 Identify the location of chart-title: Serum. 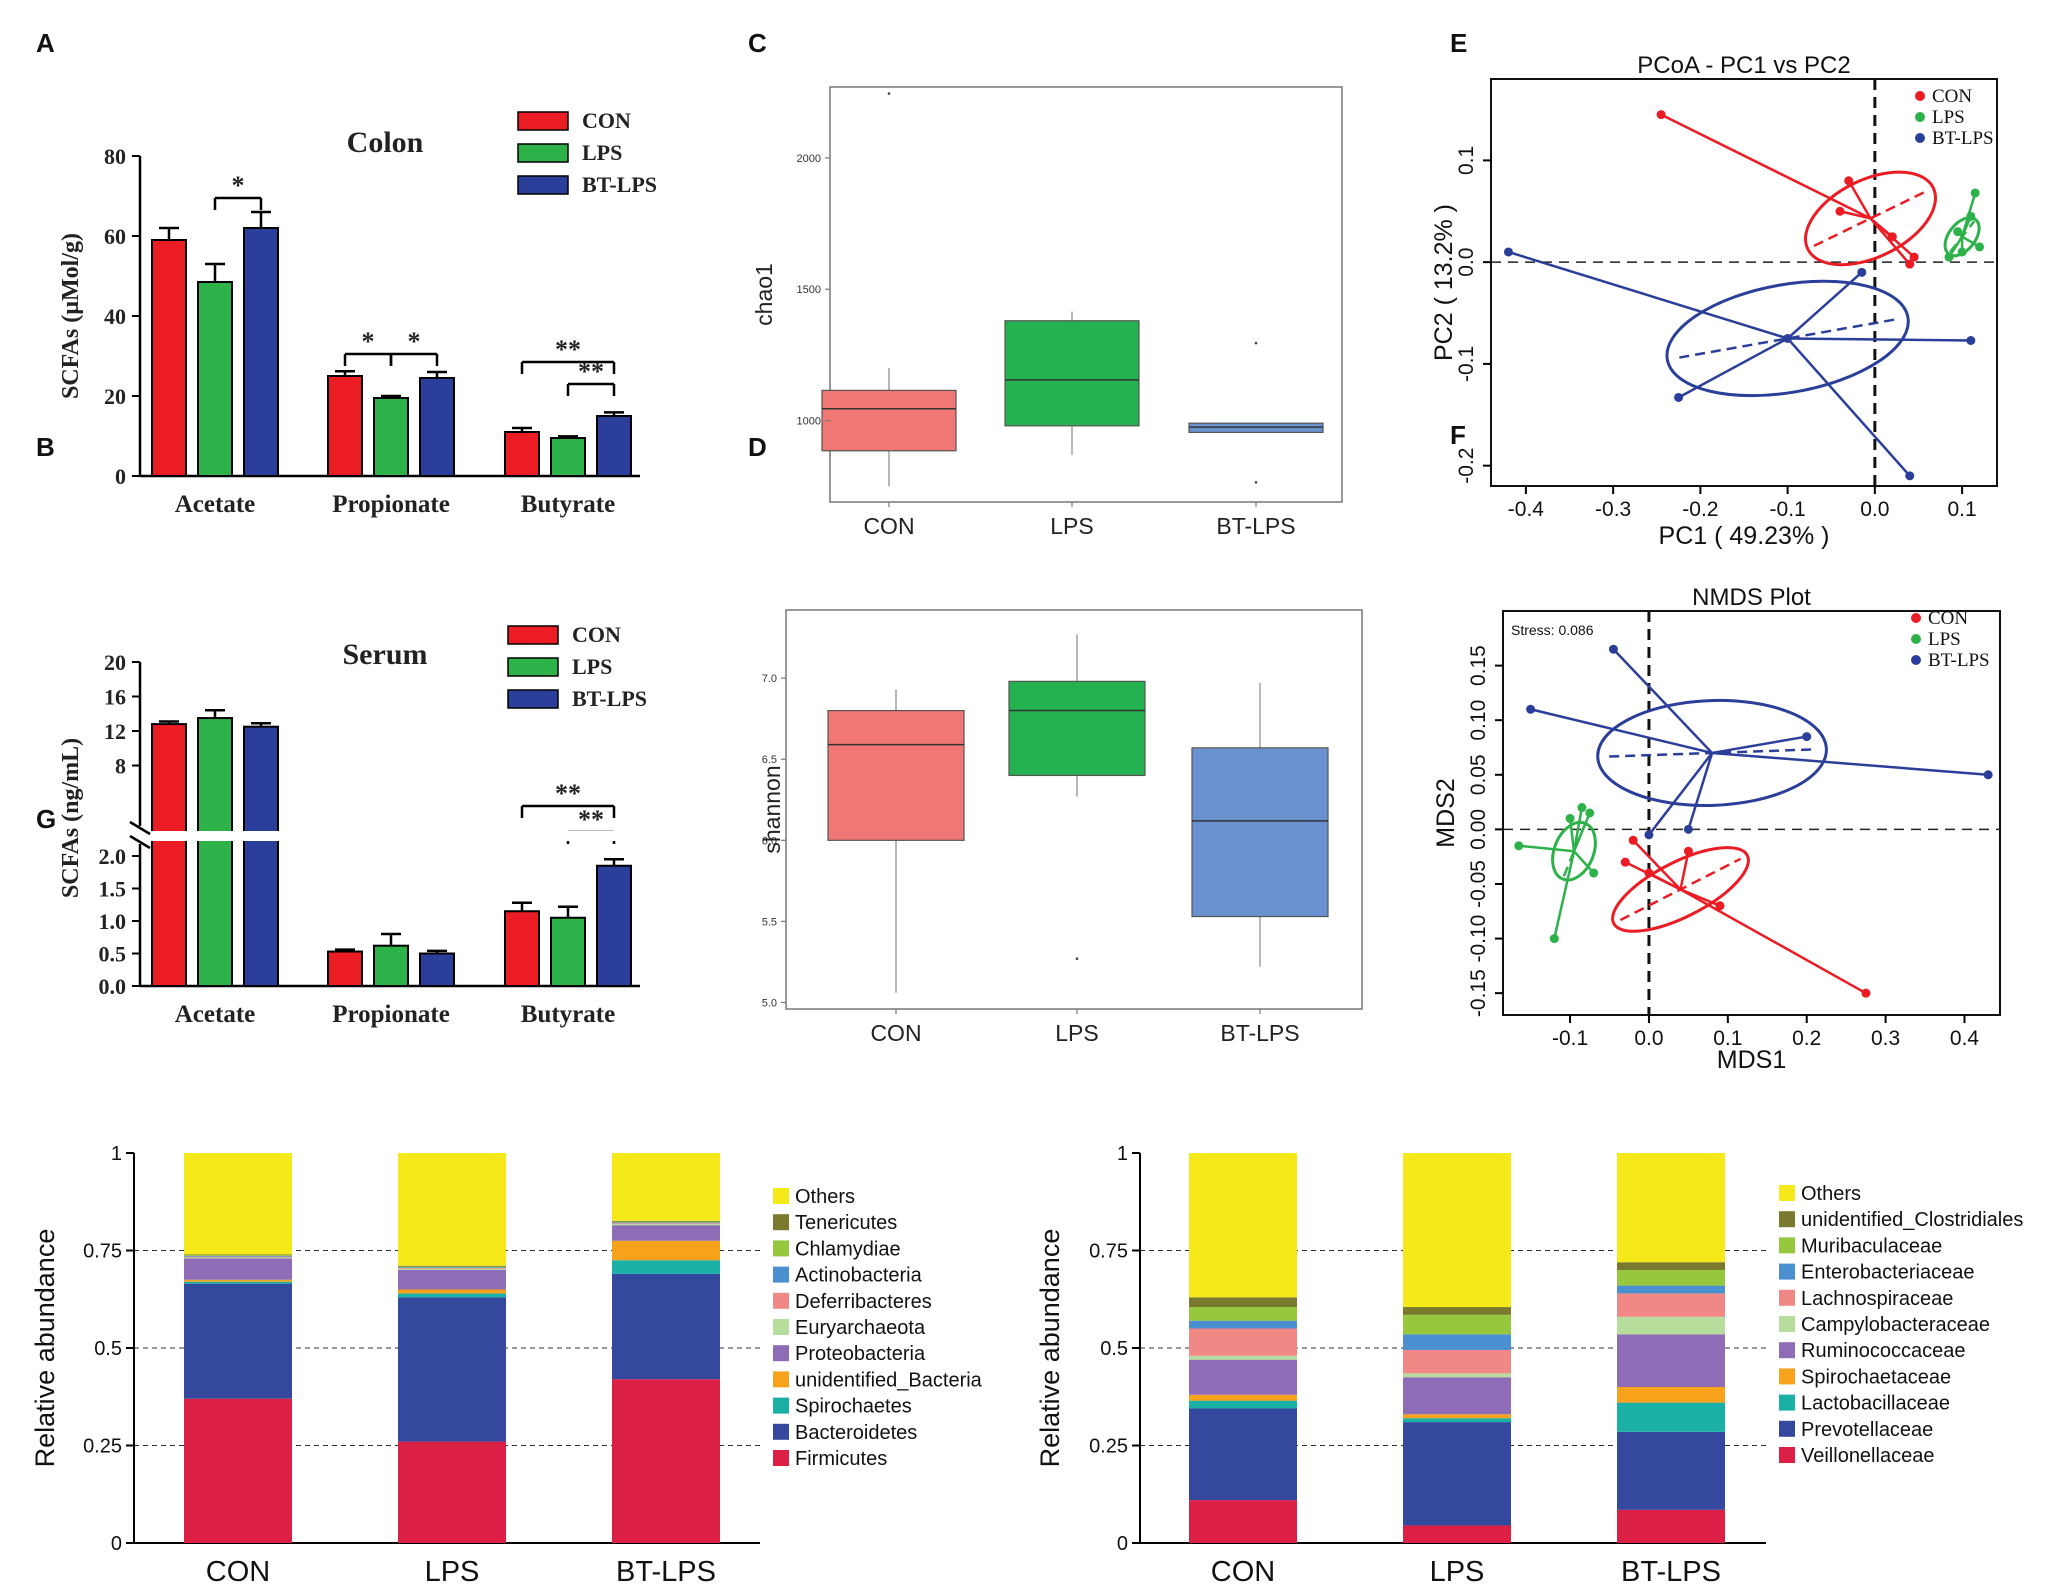
(385, 654).